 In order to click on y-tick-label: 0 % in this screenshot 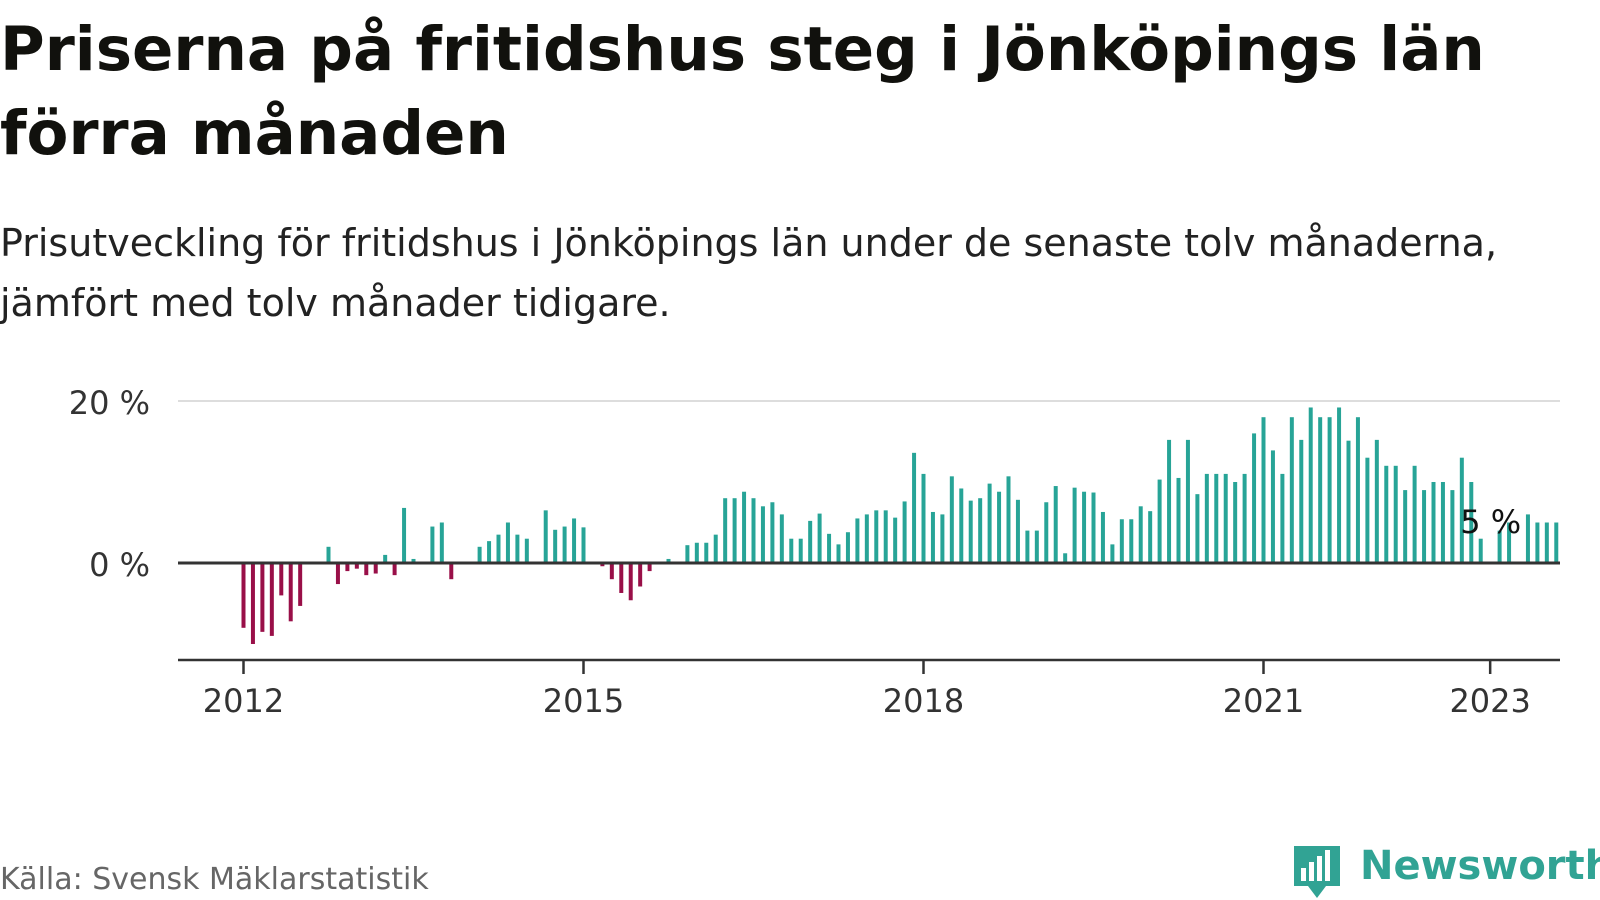, I will do `click(119, 565)`.